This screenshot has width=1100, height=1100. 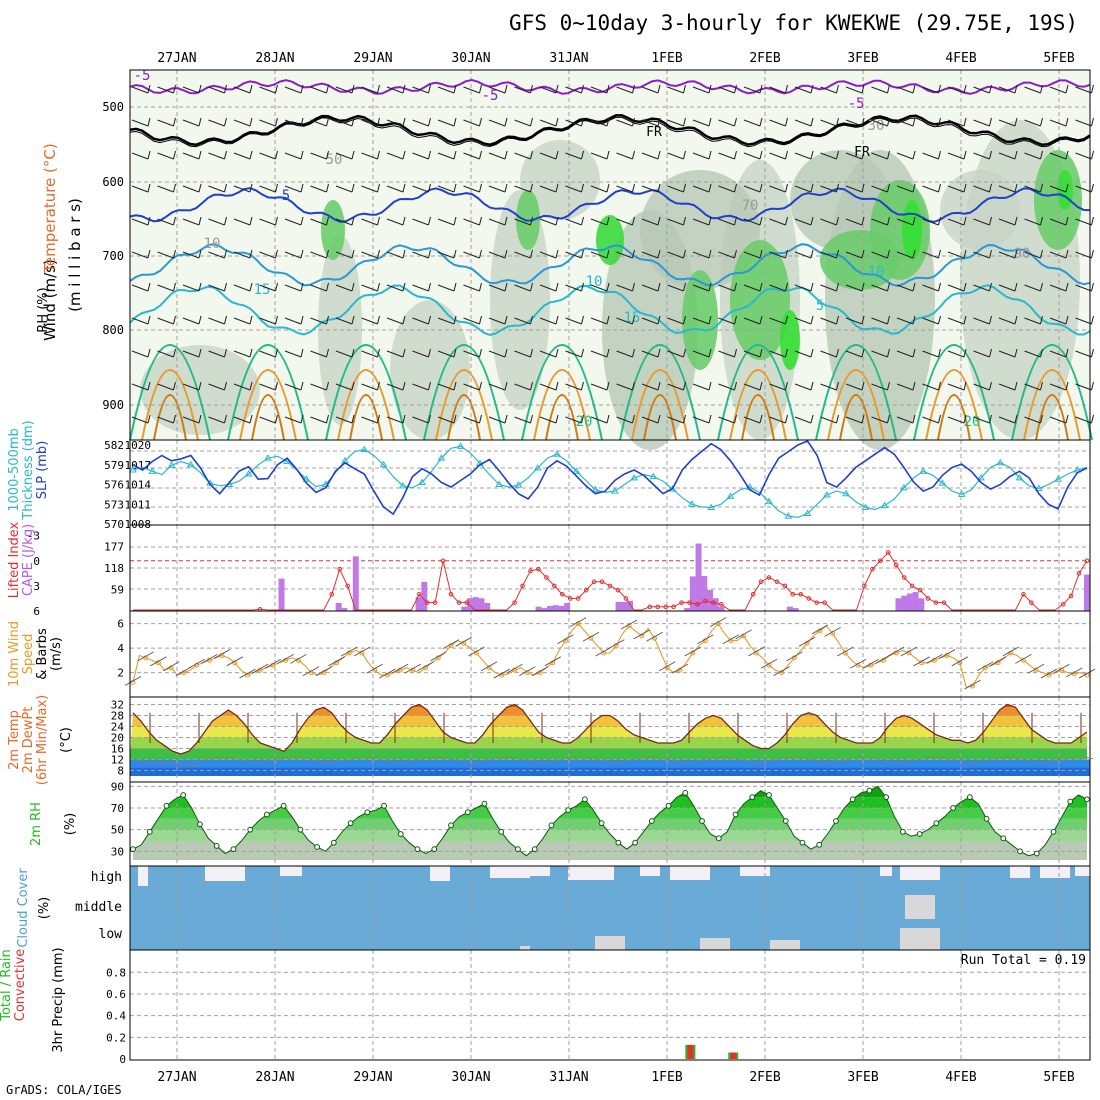 I want to click on day-label-bottom: 5FEB, so click(x=1058, y=1077).